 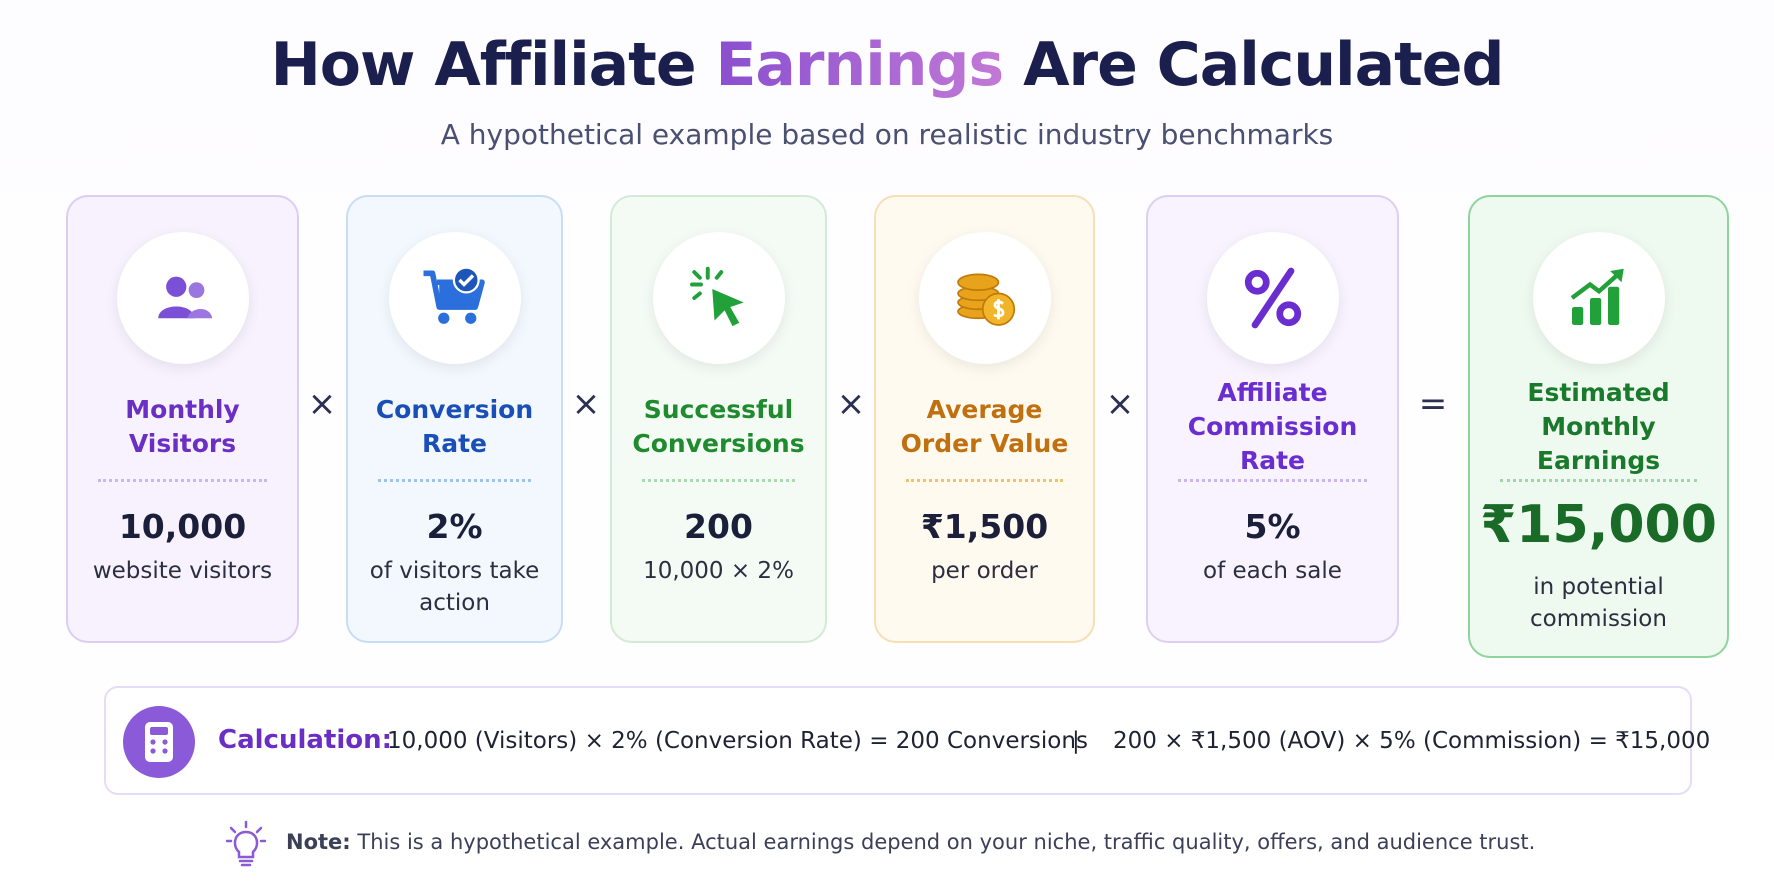 I want to click on card: Average Order Value ₹1,500 per order, so click(x=984, y=419).